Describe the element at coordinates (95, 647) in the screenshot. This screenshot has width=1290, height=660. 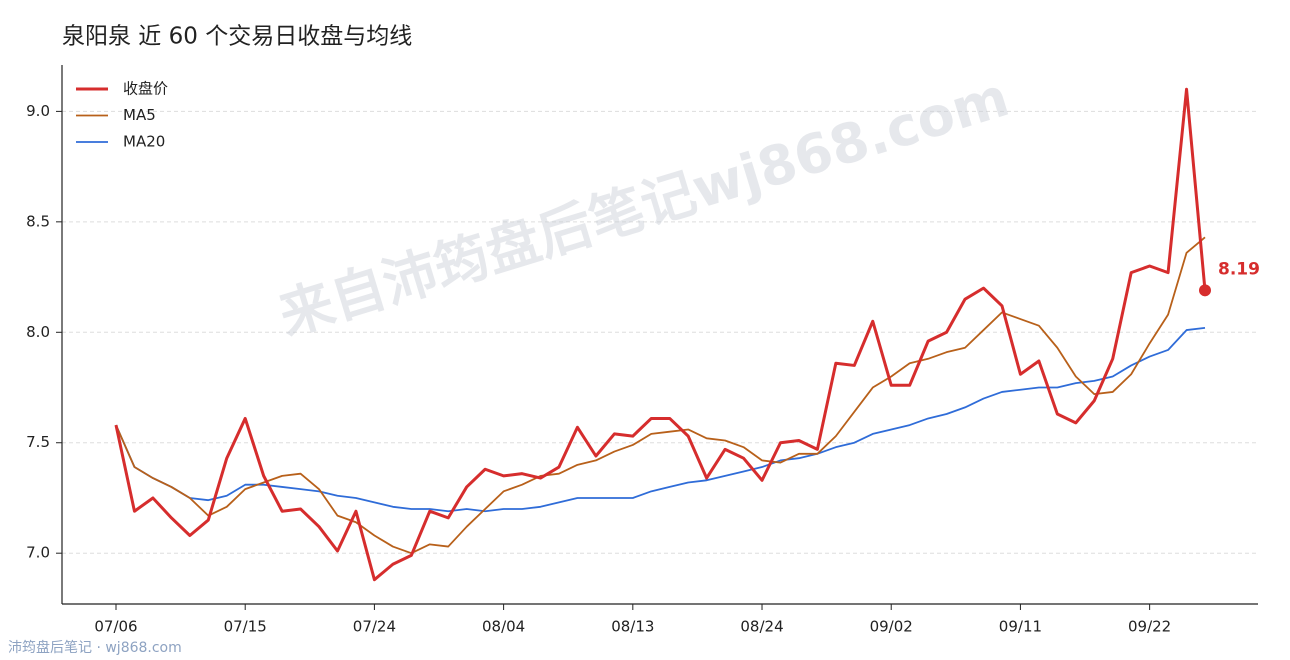
I see `footer: 沛筠盘后笔记 · wj868.com` at that location.